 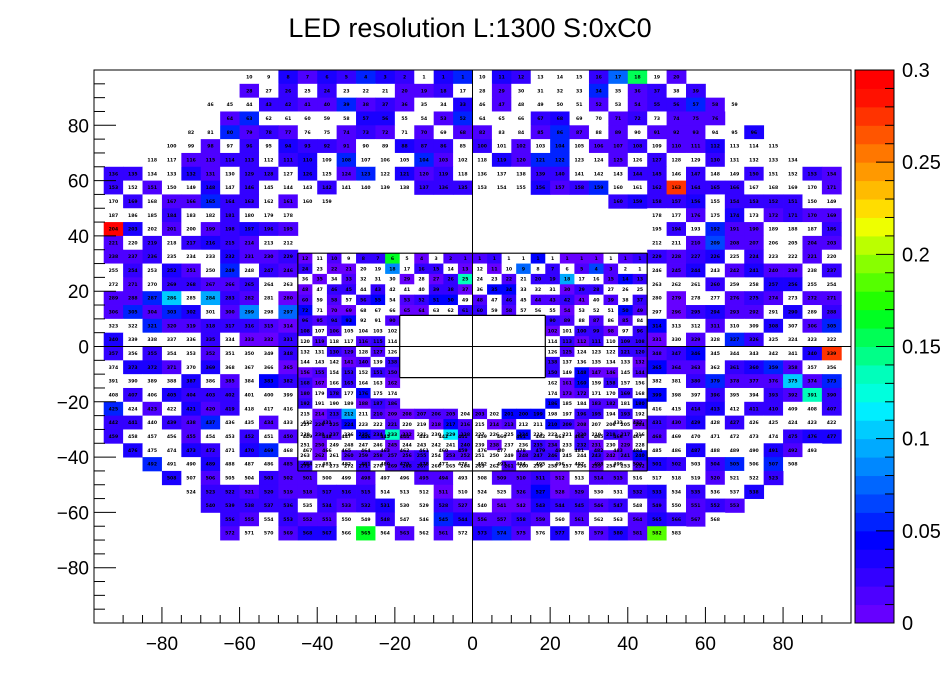 What do you see at coordinates (567, 342) in the screenshot?
I see `cell-label: 113` at bounding box center [567, 342].